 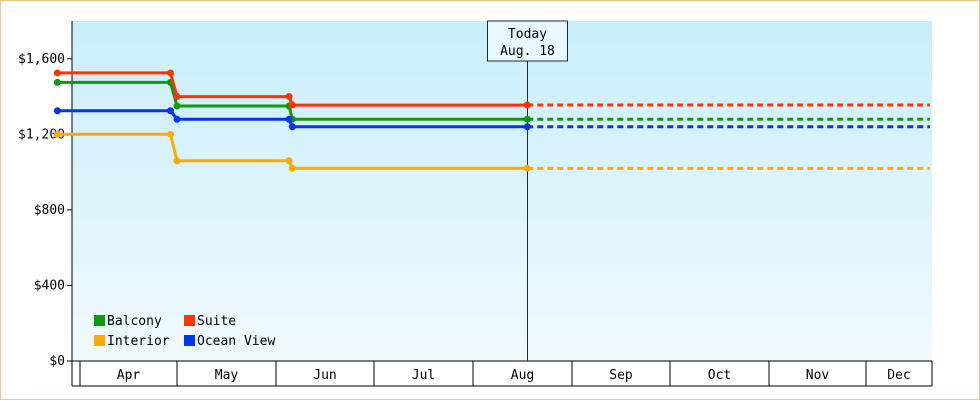 I want to click on today-date-label: Aug. 18, so click(x=527, y=51).